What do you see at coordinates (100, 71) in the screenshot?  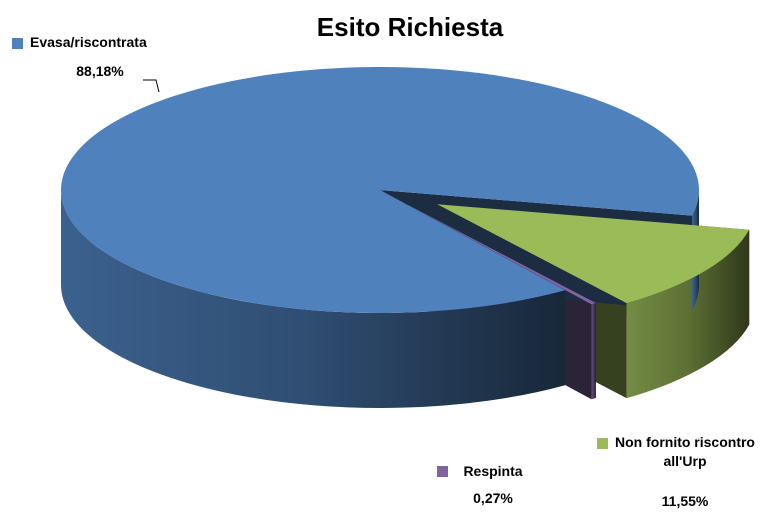 I see `value-label: 88,18%` at bounding box center [100, 71].